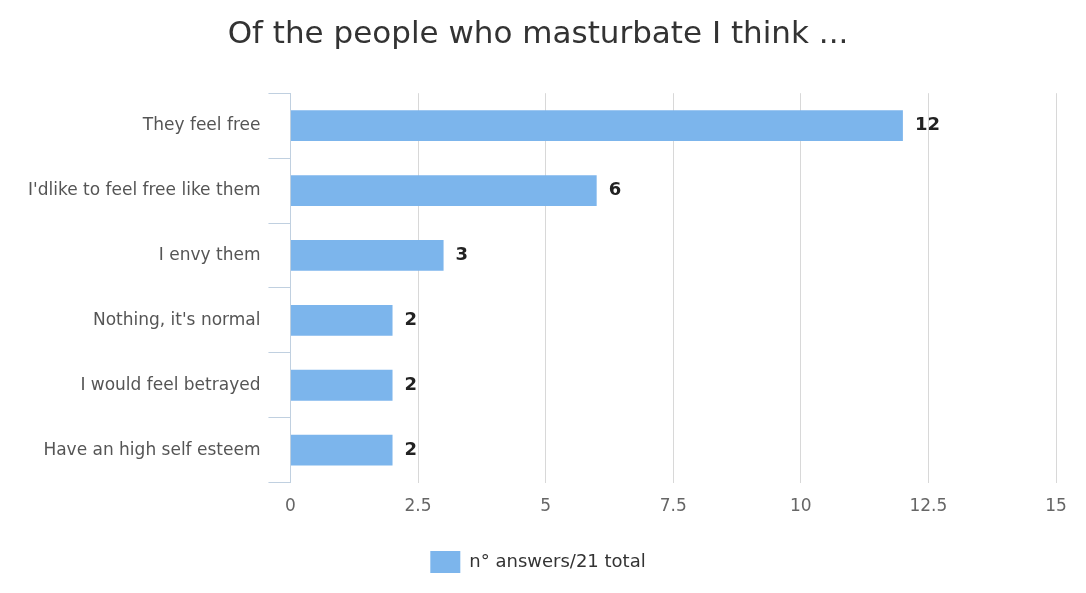  What do you see at coordinates (144, 188) in the screenshot?
I see `y-tick-label: I'dlike to feel free like them` at bounding box center [144, 188].